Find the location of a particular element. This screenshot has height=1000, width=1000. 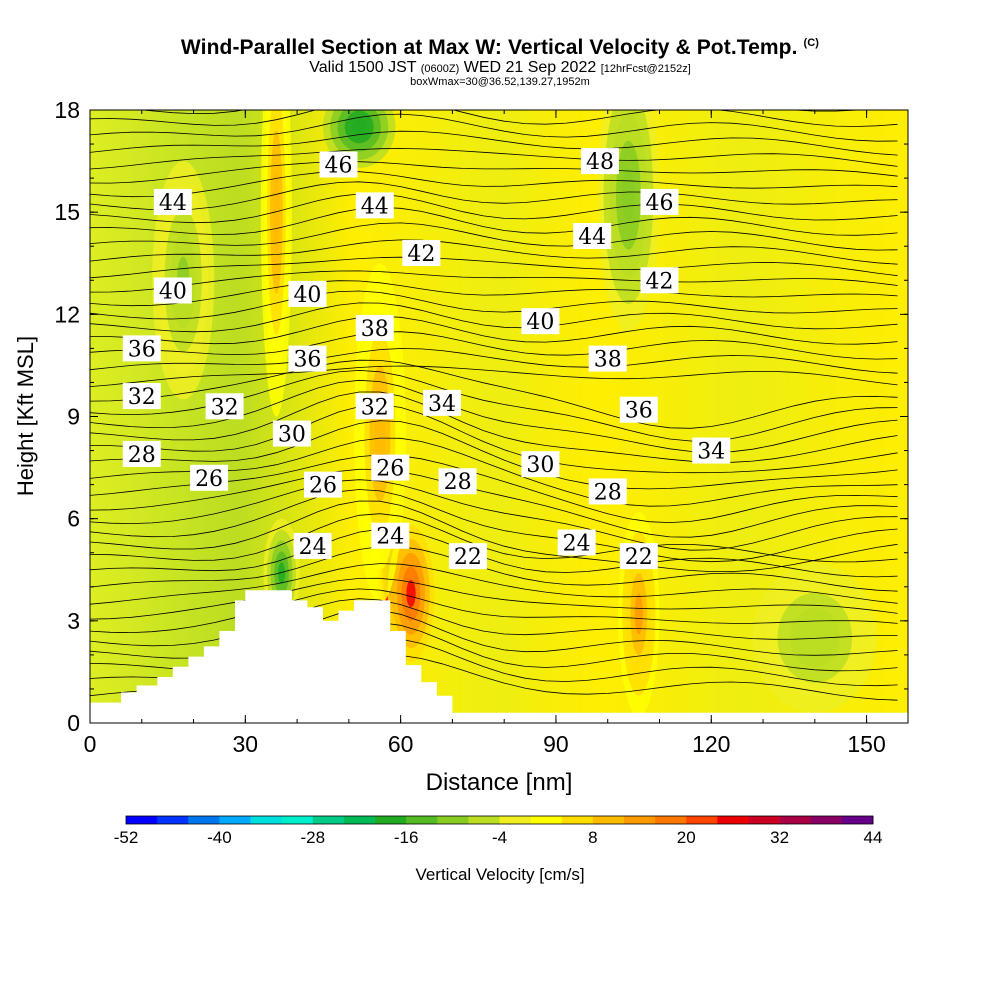

colorbar-tick-label: 44 is located at coordinates (873, 837).